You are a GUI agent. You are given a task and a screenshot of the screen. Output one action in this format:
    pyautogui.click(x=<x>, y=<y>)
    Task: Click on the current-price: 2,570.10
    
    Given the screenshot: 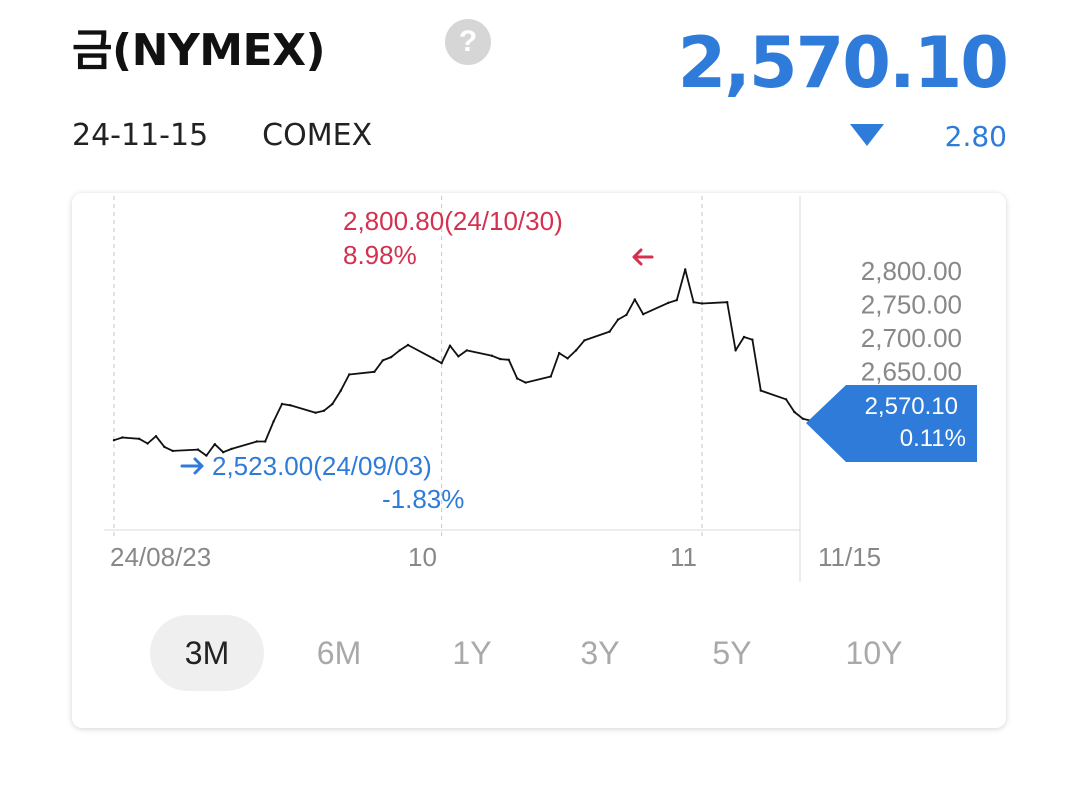 What is the action you would take?
    pyautogui.click(x=843, y=63)
    